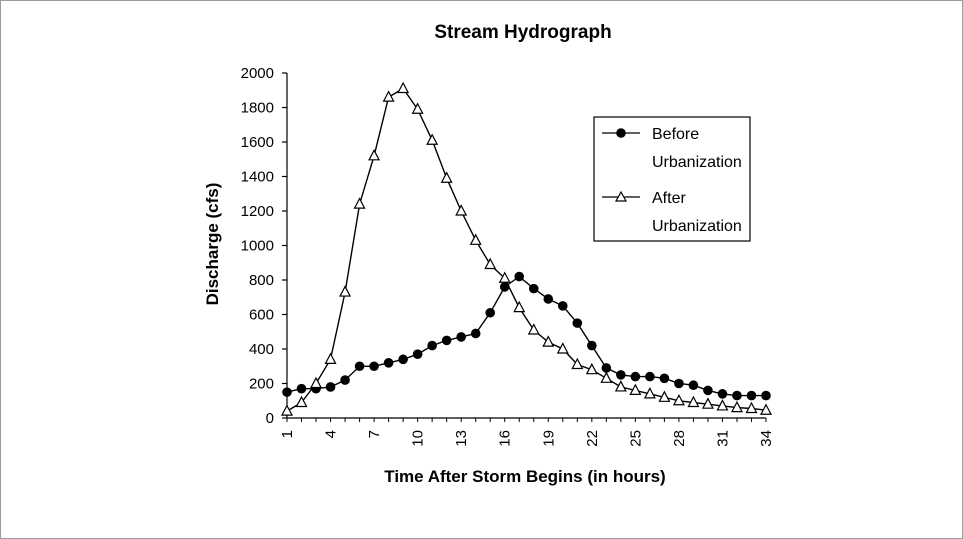  What do you see at coordinates (261, 315) in the screenshot?
I see `y-tick-label: 600` at bounding box center [261, 315].